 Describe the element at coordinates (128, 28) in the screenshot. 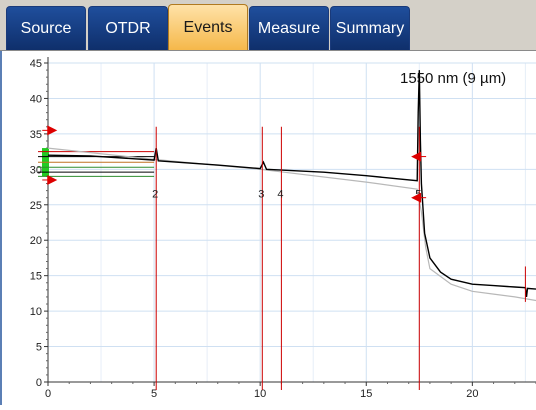

I see `tab-otdr: OTDR` at that location.